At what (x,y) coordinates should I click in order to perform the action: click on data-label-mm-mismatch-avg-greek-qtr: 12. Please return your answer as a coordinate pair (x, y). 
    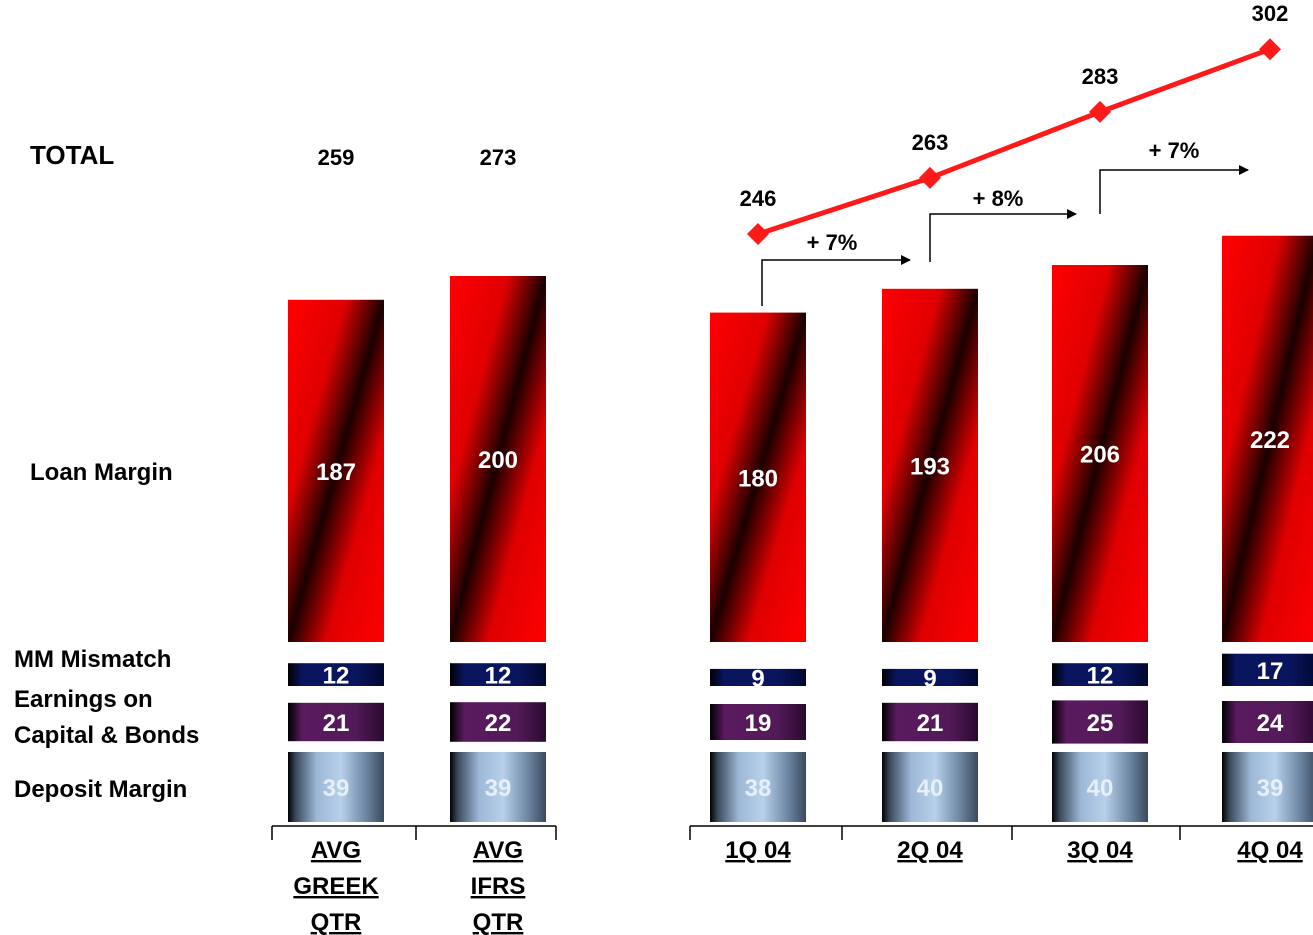
    Looking at the image, I should click on (336, 676).